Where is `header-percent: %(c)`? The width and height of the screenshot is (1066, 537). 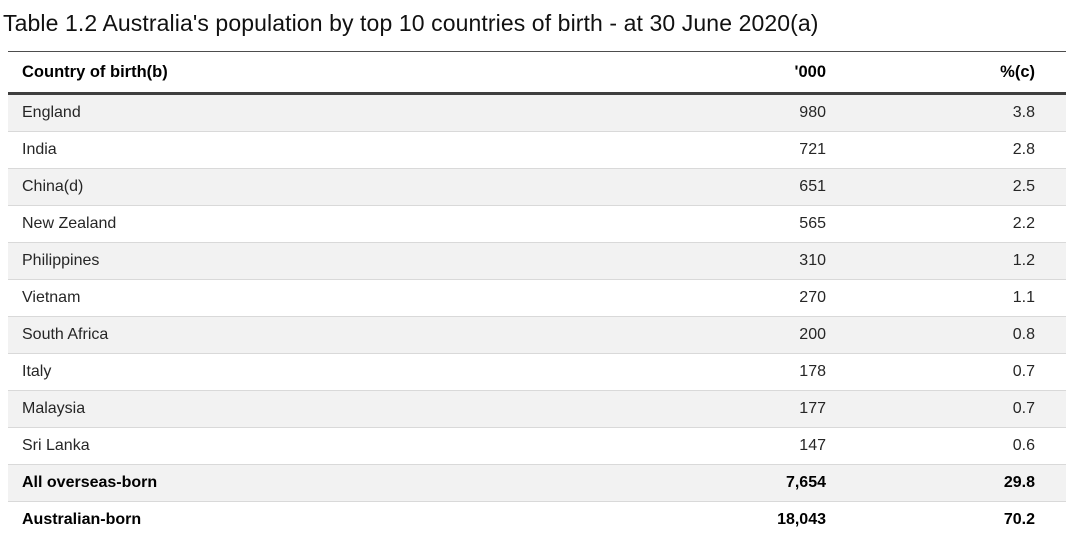
header-percent: %(c) is located at coordinates (961, 73).